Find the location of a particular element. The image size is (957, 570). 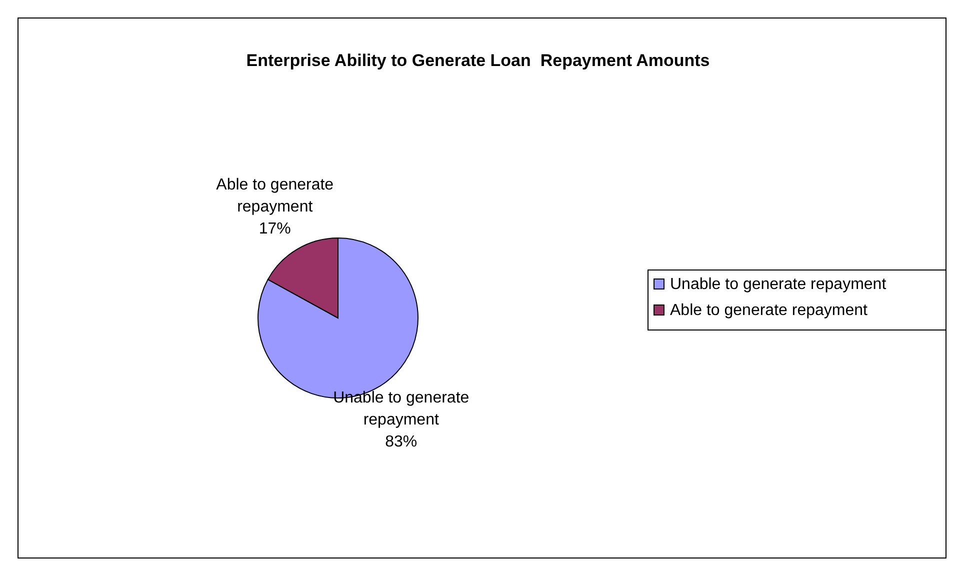

data-label: 17% is located at coordinates (274, 229).